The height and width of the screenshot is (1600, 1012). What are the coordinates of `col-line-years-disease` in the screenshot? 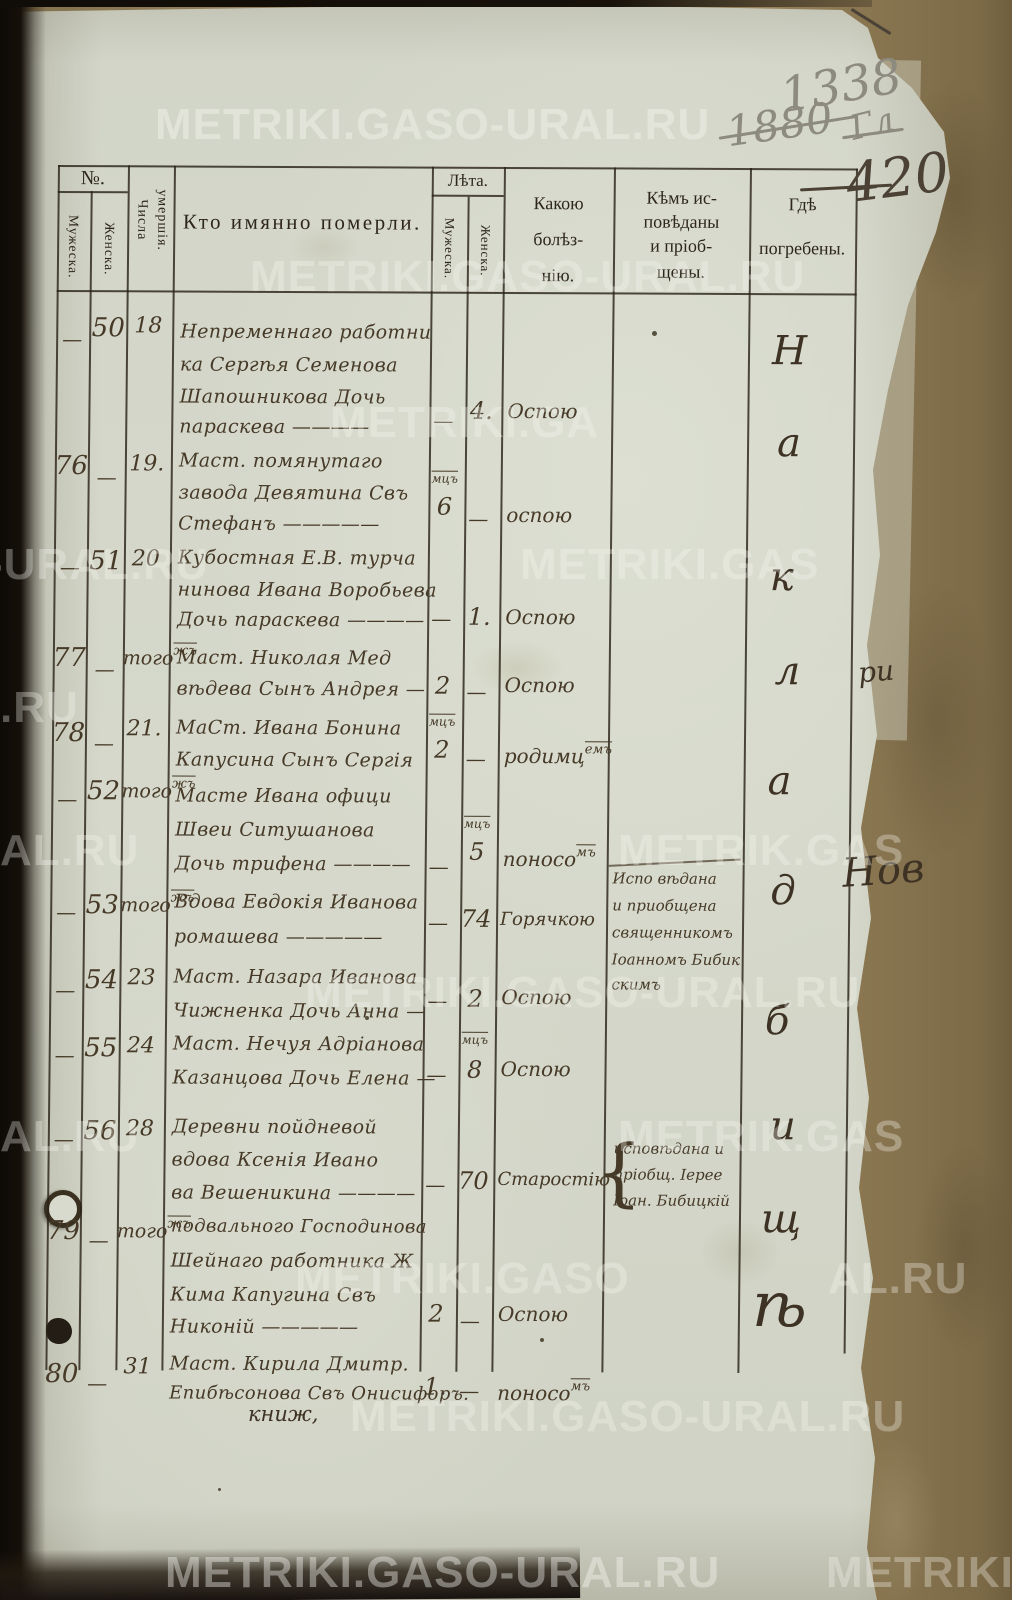 It's located at (498, 769).